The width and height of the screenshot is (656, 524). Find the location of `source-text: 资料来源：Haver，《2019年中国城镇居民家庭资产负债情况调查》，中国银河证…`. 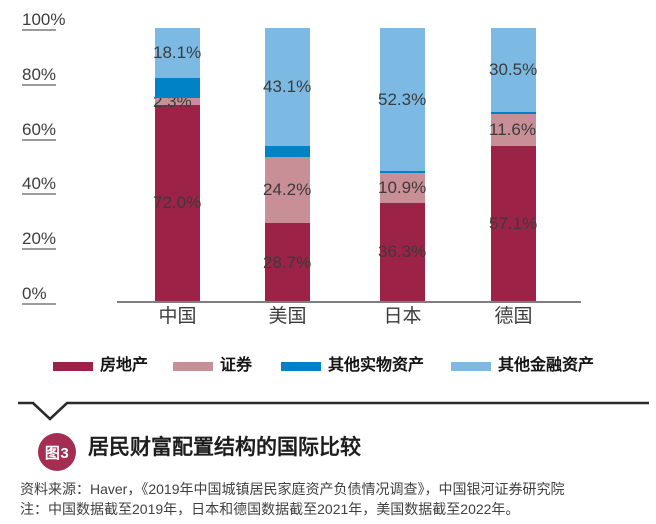

source-text: 资料来源：Haver，《2019年中国城镇居民家庭资产负债情况调查》，中国银河证… is located at coordinates (292, 489).